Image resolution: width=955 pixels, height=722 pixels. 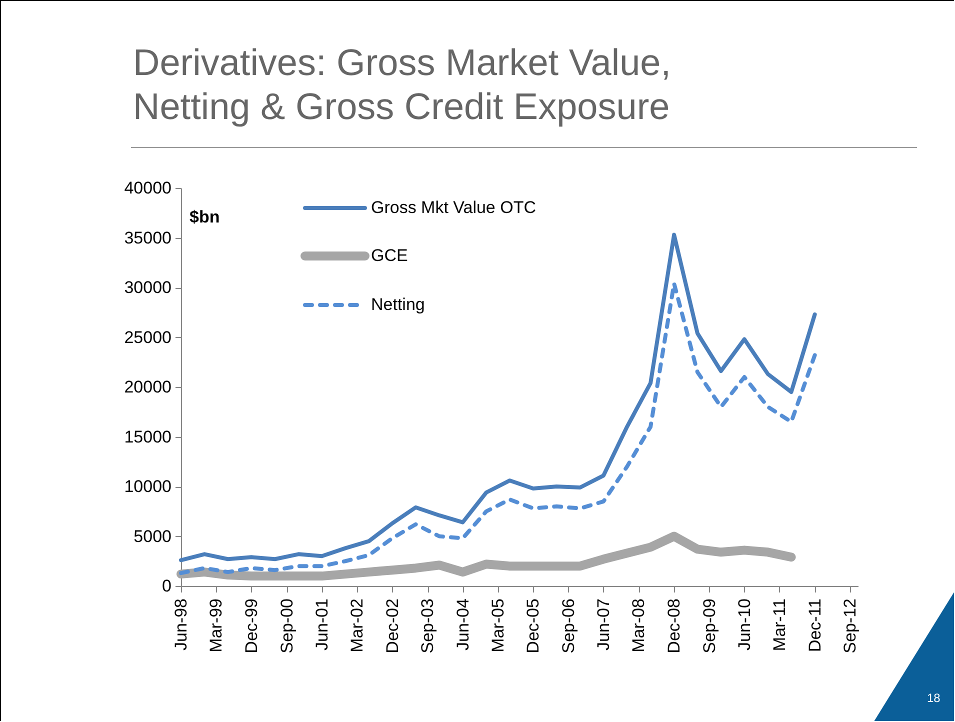 I want to click on y-axis-title: $bn, so click(x=205, y=217).